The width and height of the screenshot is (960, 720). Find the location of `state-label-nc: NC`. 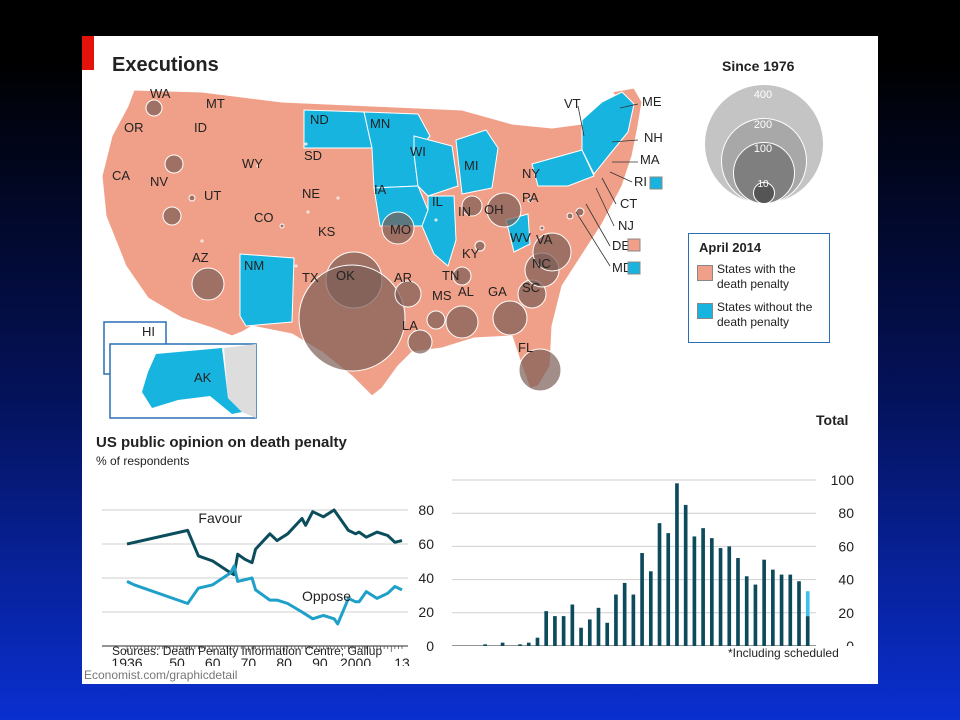

state-label-nc: NC is located at coordinates (541, 263).